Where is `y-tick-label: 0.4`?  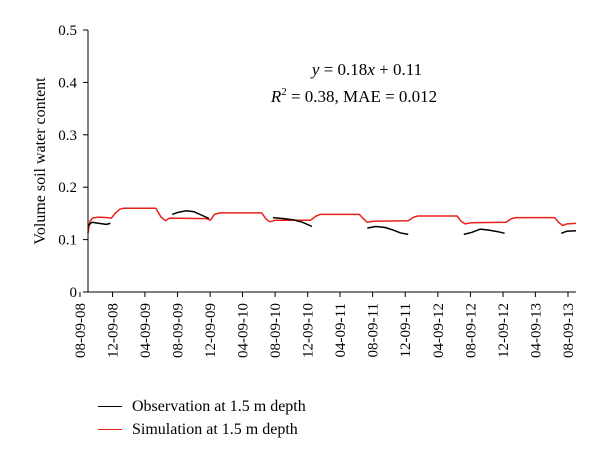
y-tick-label: 0.4 is located at coordinates (67, 83).